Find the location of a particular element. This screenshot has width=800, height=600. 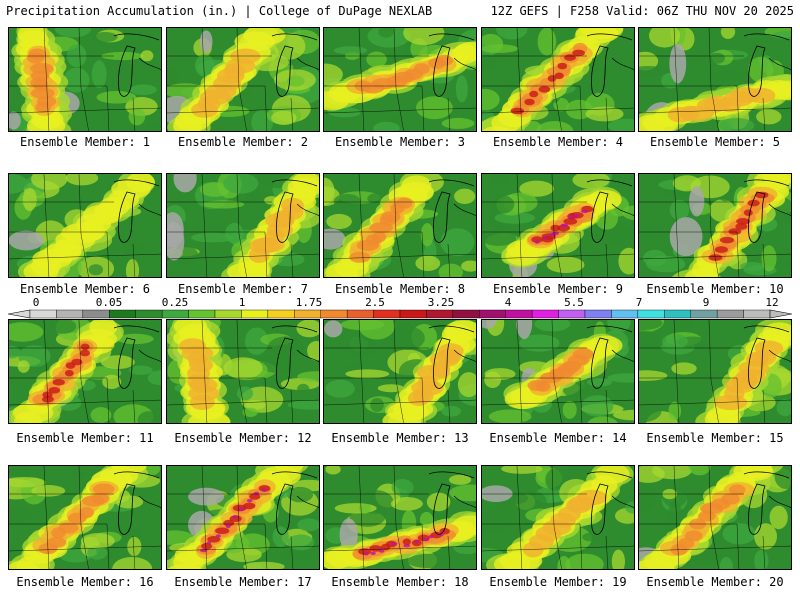

colorbar-tick-label: 7 is located at coordinates (639, 302).